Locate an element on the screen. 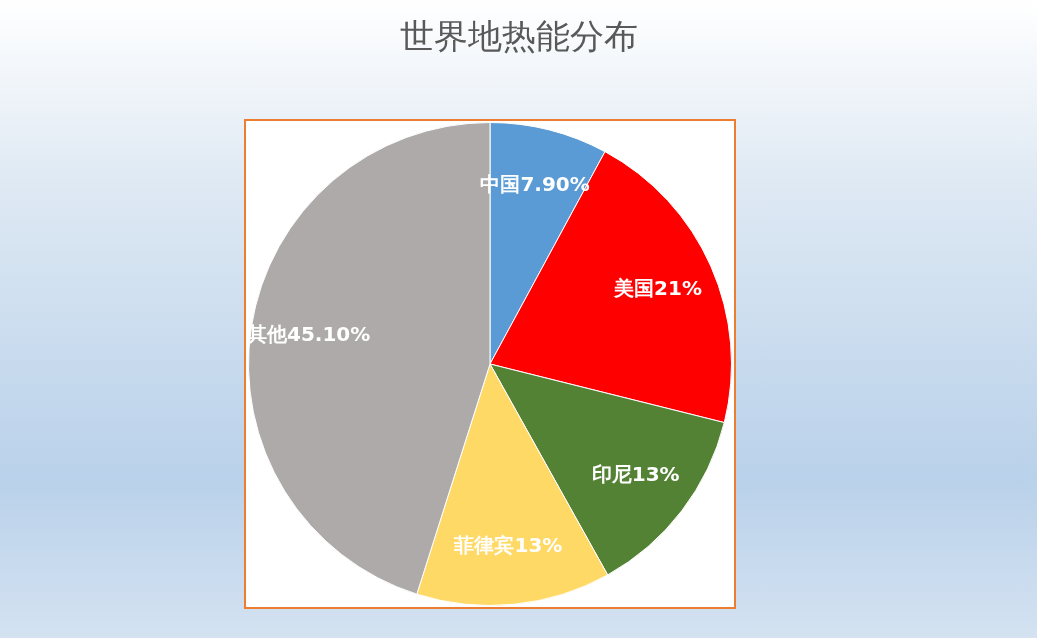  slice-label: 美国21% is located at coordinates (657, 288).